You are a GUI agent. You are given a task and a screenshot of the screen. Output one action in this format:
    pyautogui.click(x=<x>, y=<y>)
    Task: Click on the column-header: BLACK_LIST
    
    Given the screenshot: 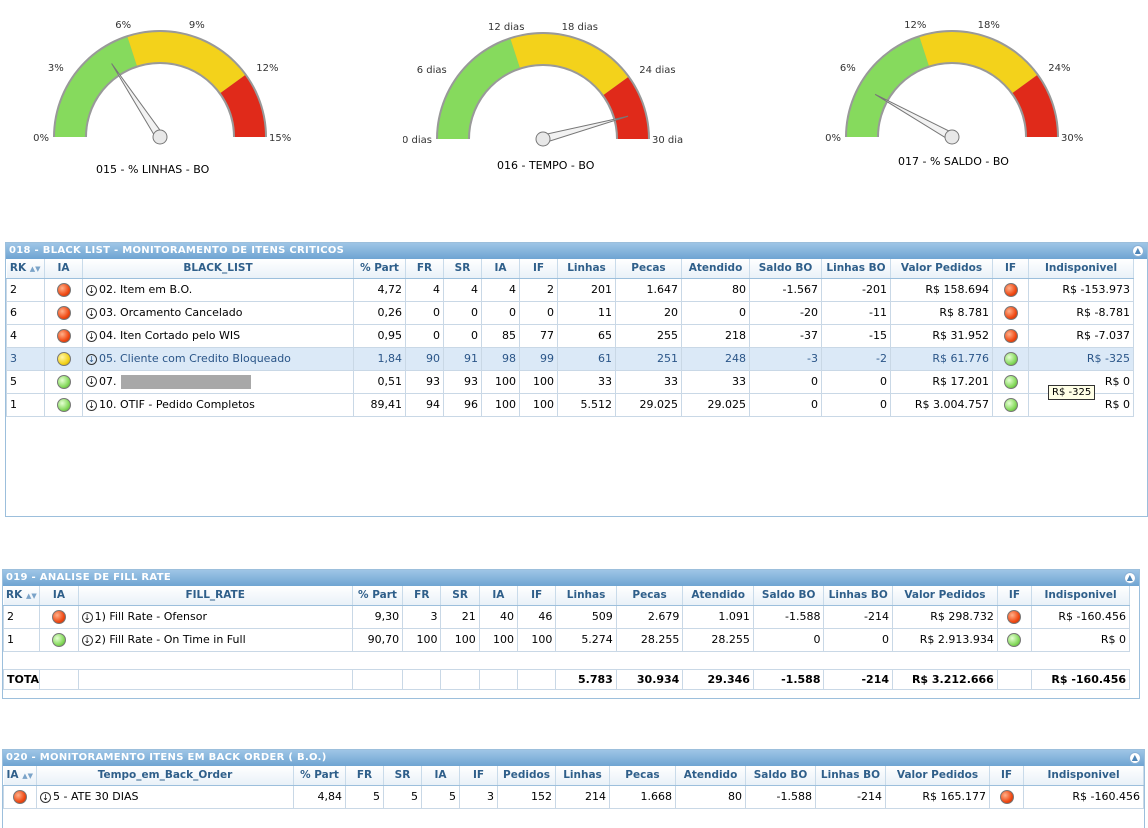 What is the action you would take?
    pyautogui.click(x=218, y=269)
    